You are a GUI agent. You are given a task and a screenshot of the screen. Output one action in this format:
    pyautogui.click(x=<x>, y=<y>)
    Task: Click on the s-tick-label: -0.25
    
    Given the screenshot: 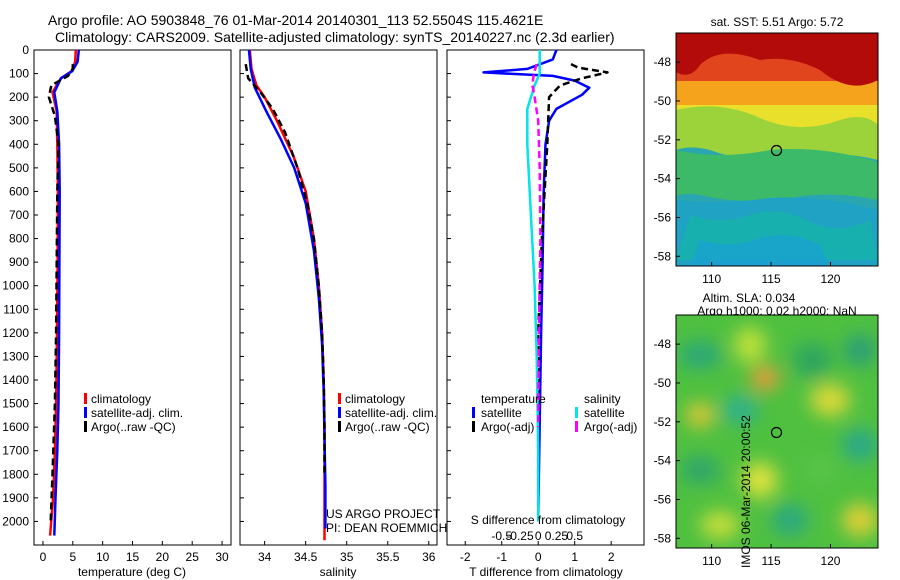 What is the action you would take?
    pyautogui.click(x=520, y=536)
    